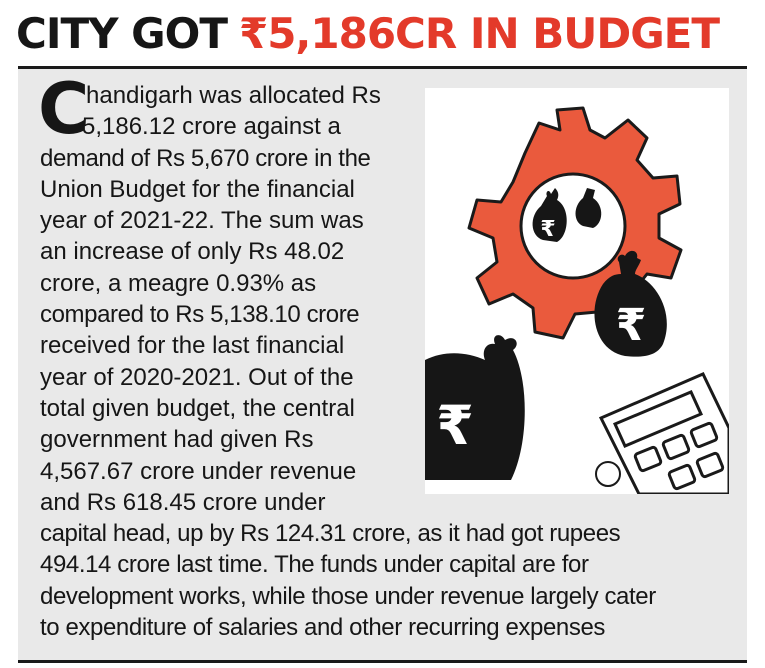 The height and width of the screenshot is (668, 765). I want to click on article-line: compared to Rs 5,138.10 crore, so click(200, 315).